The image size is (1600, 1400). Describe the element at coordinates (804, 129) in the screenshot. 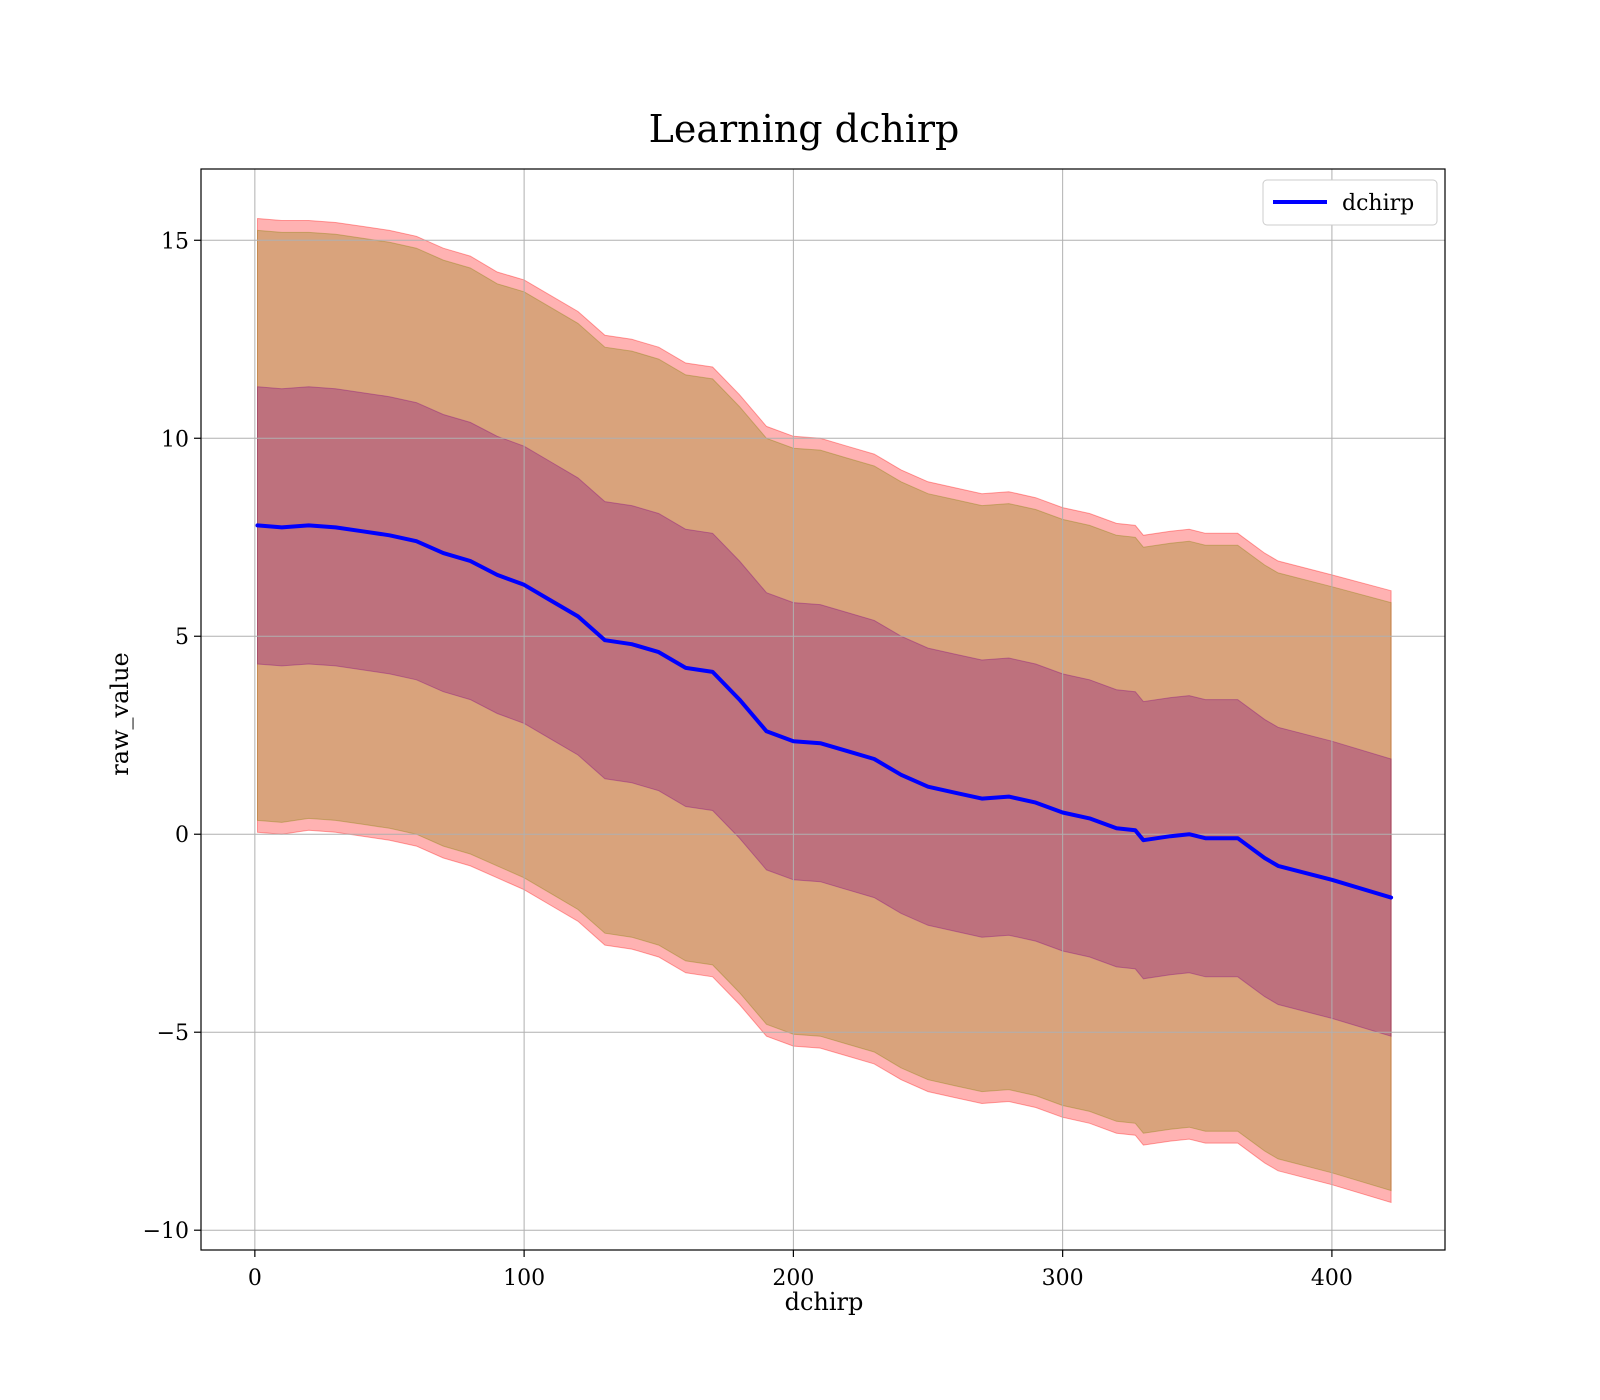

I see `chart-title: Learning dchirp` at that location.